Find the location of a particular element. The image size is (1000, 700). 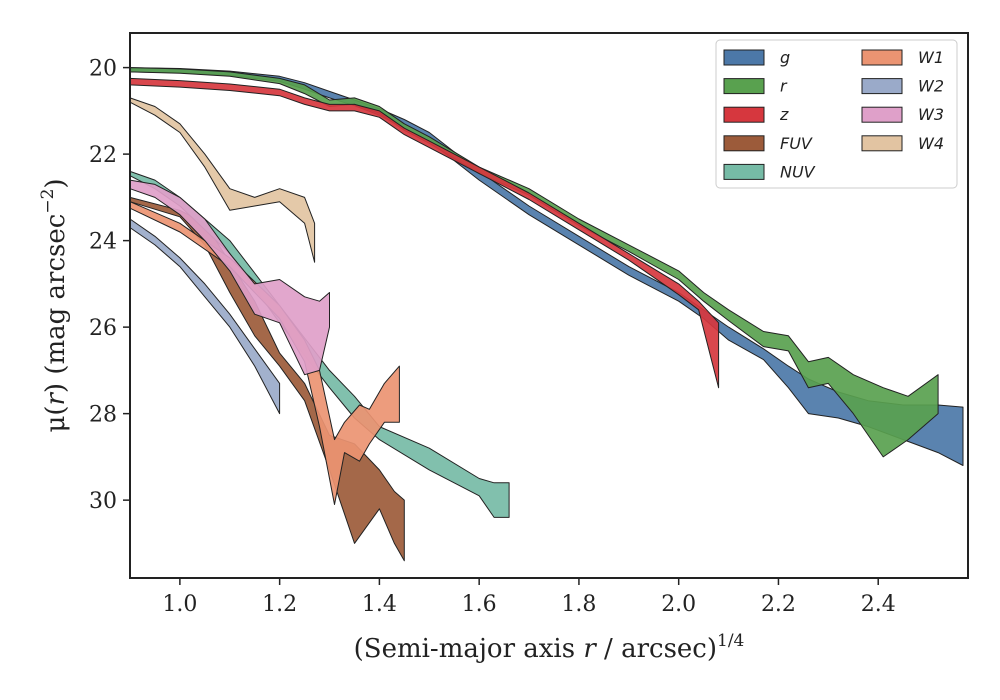

x-tick-label: 1.6 is located at coordinates (479, 604).